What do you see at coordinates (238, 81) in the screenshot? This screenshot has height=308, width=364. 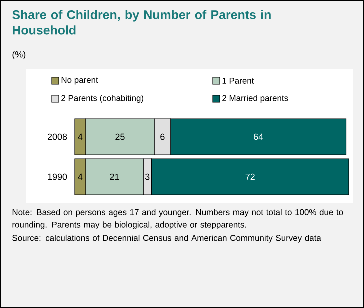 I see `legend-label: 1 Parent` at bounding box center [238, 81].